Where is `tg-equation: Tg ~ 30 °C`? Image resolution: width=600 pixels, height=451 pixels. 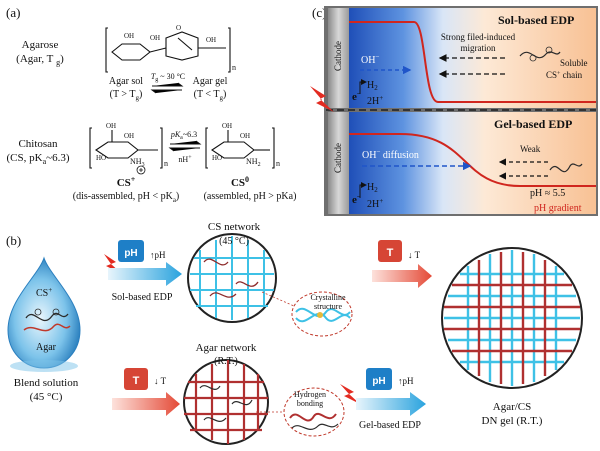
tg-equation: Tg ~ 30 °C is located at coordinates (168, 77).